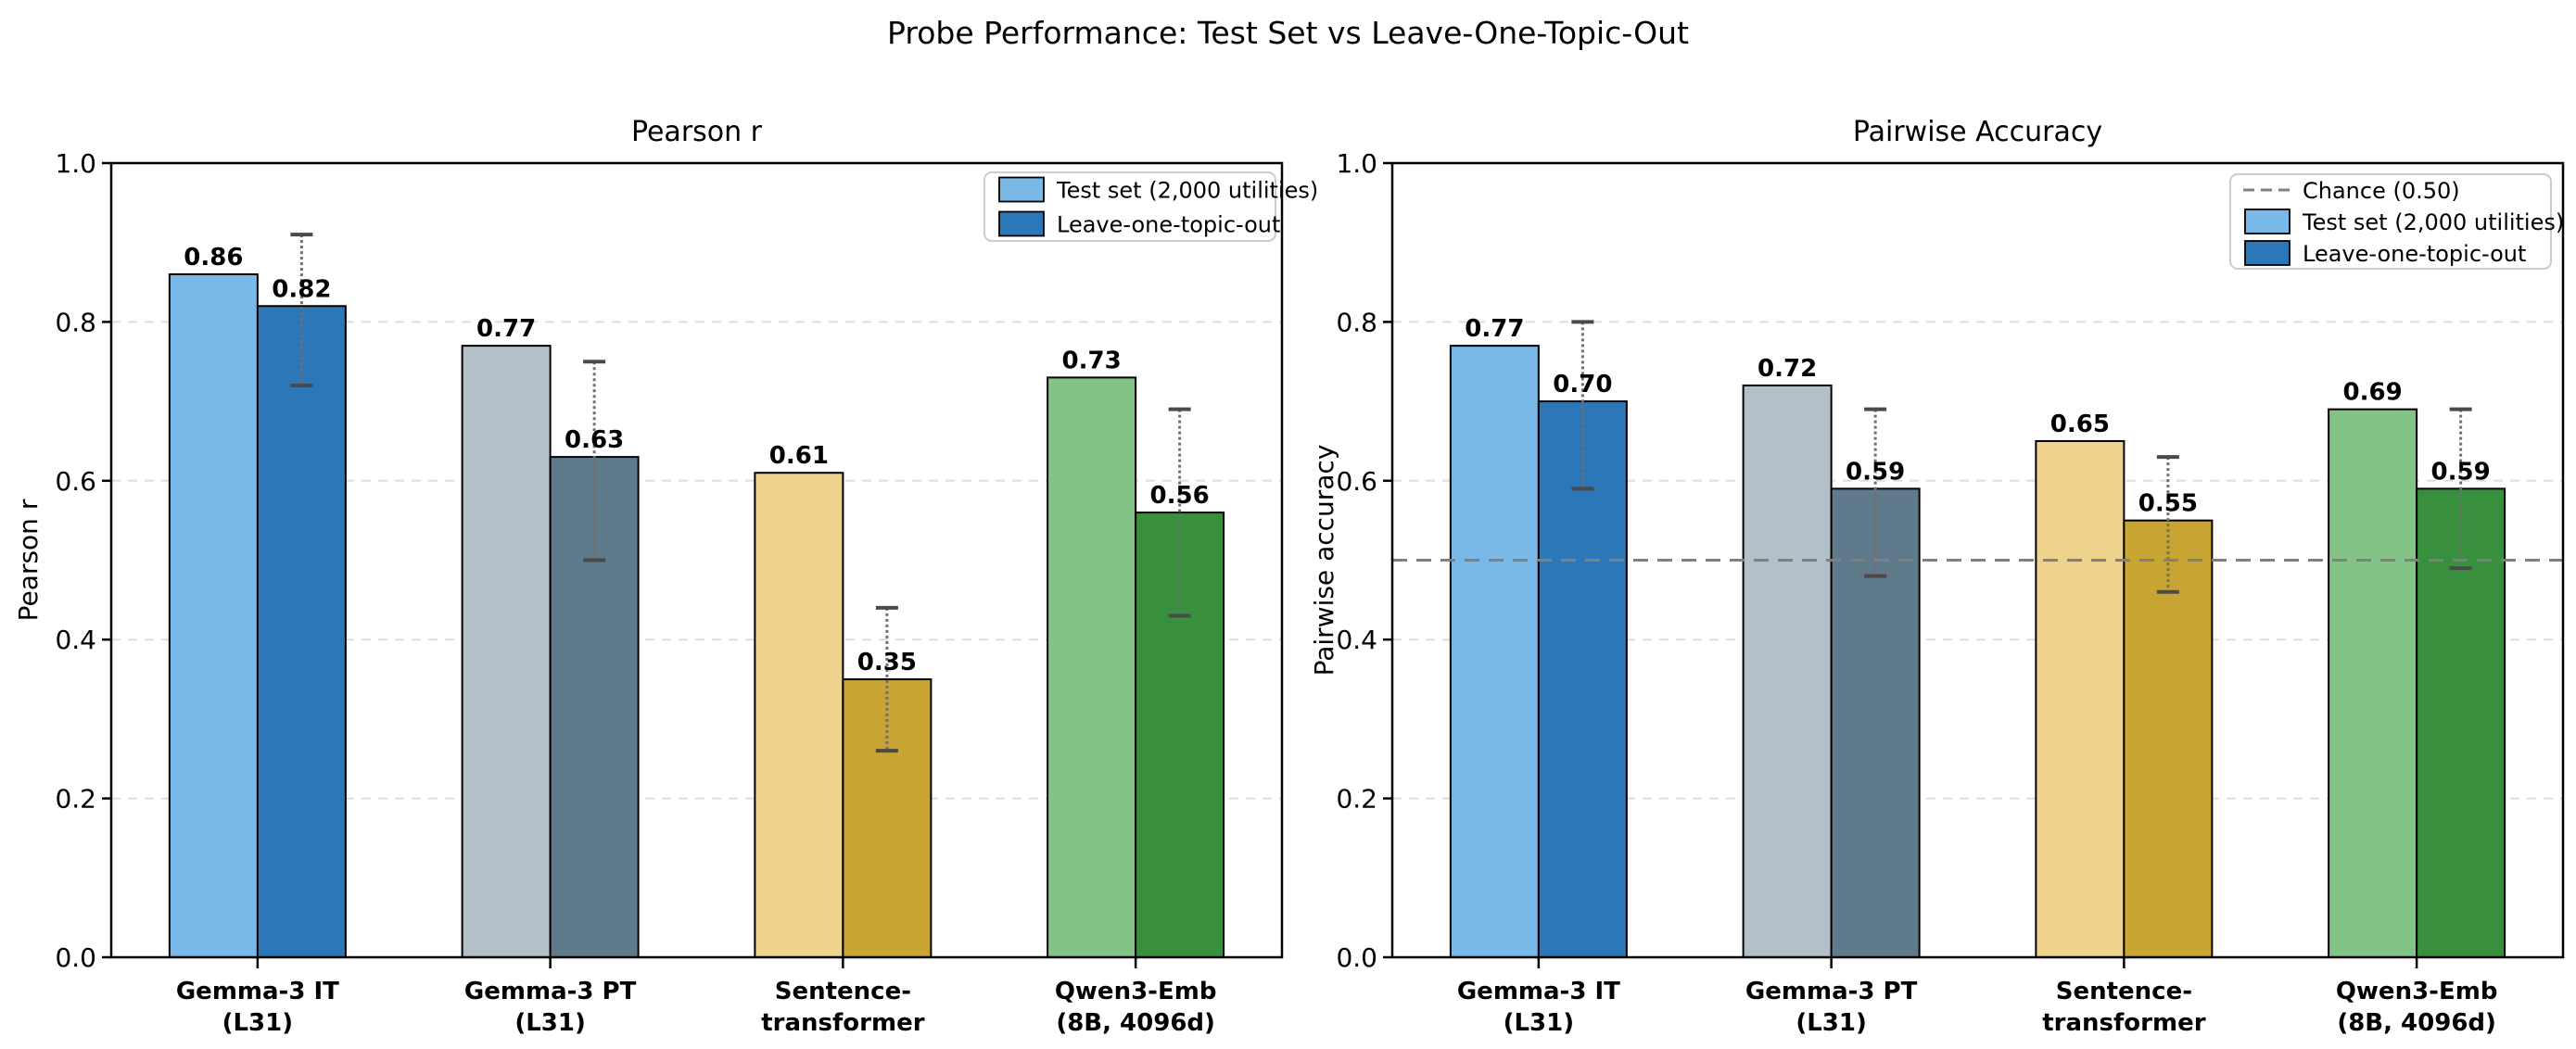 The height and width of the screenshot is (1049, 2576). Describe the element at coordinates (1978, 132) in the screenshot. I see `chart-title: Pairwise Accuracy` at that location.